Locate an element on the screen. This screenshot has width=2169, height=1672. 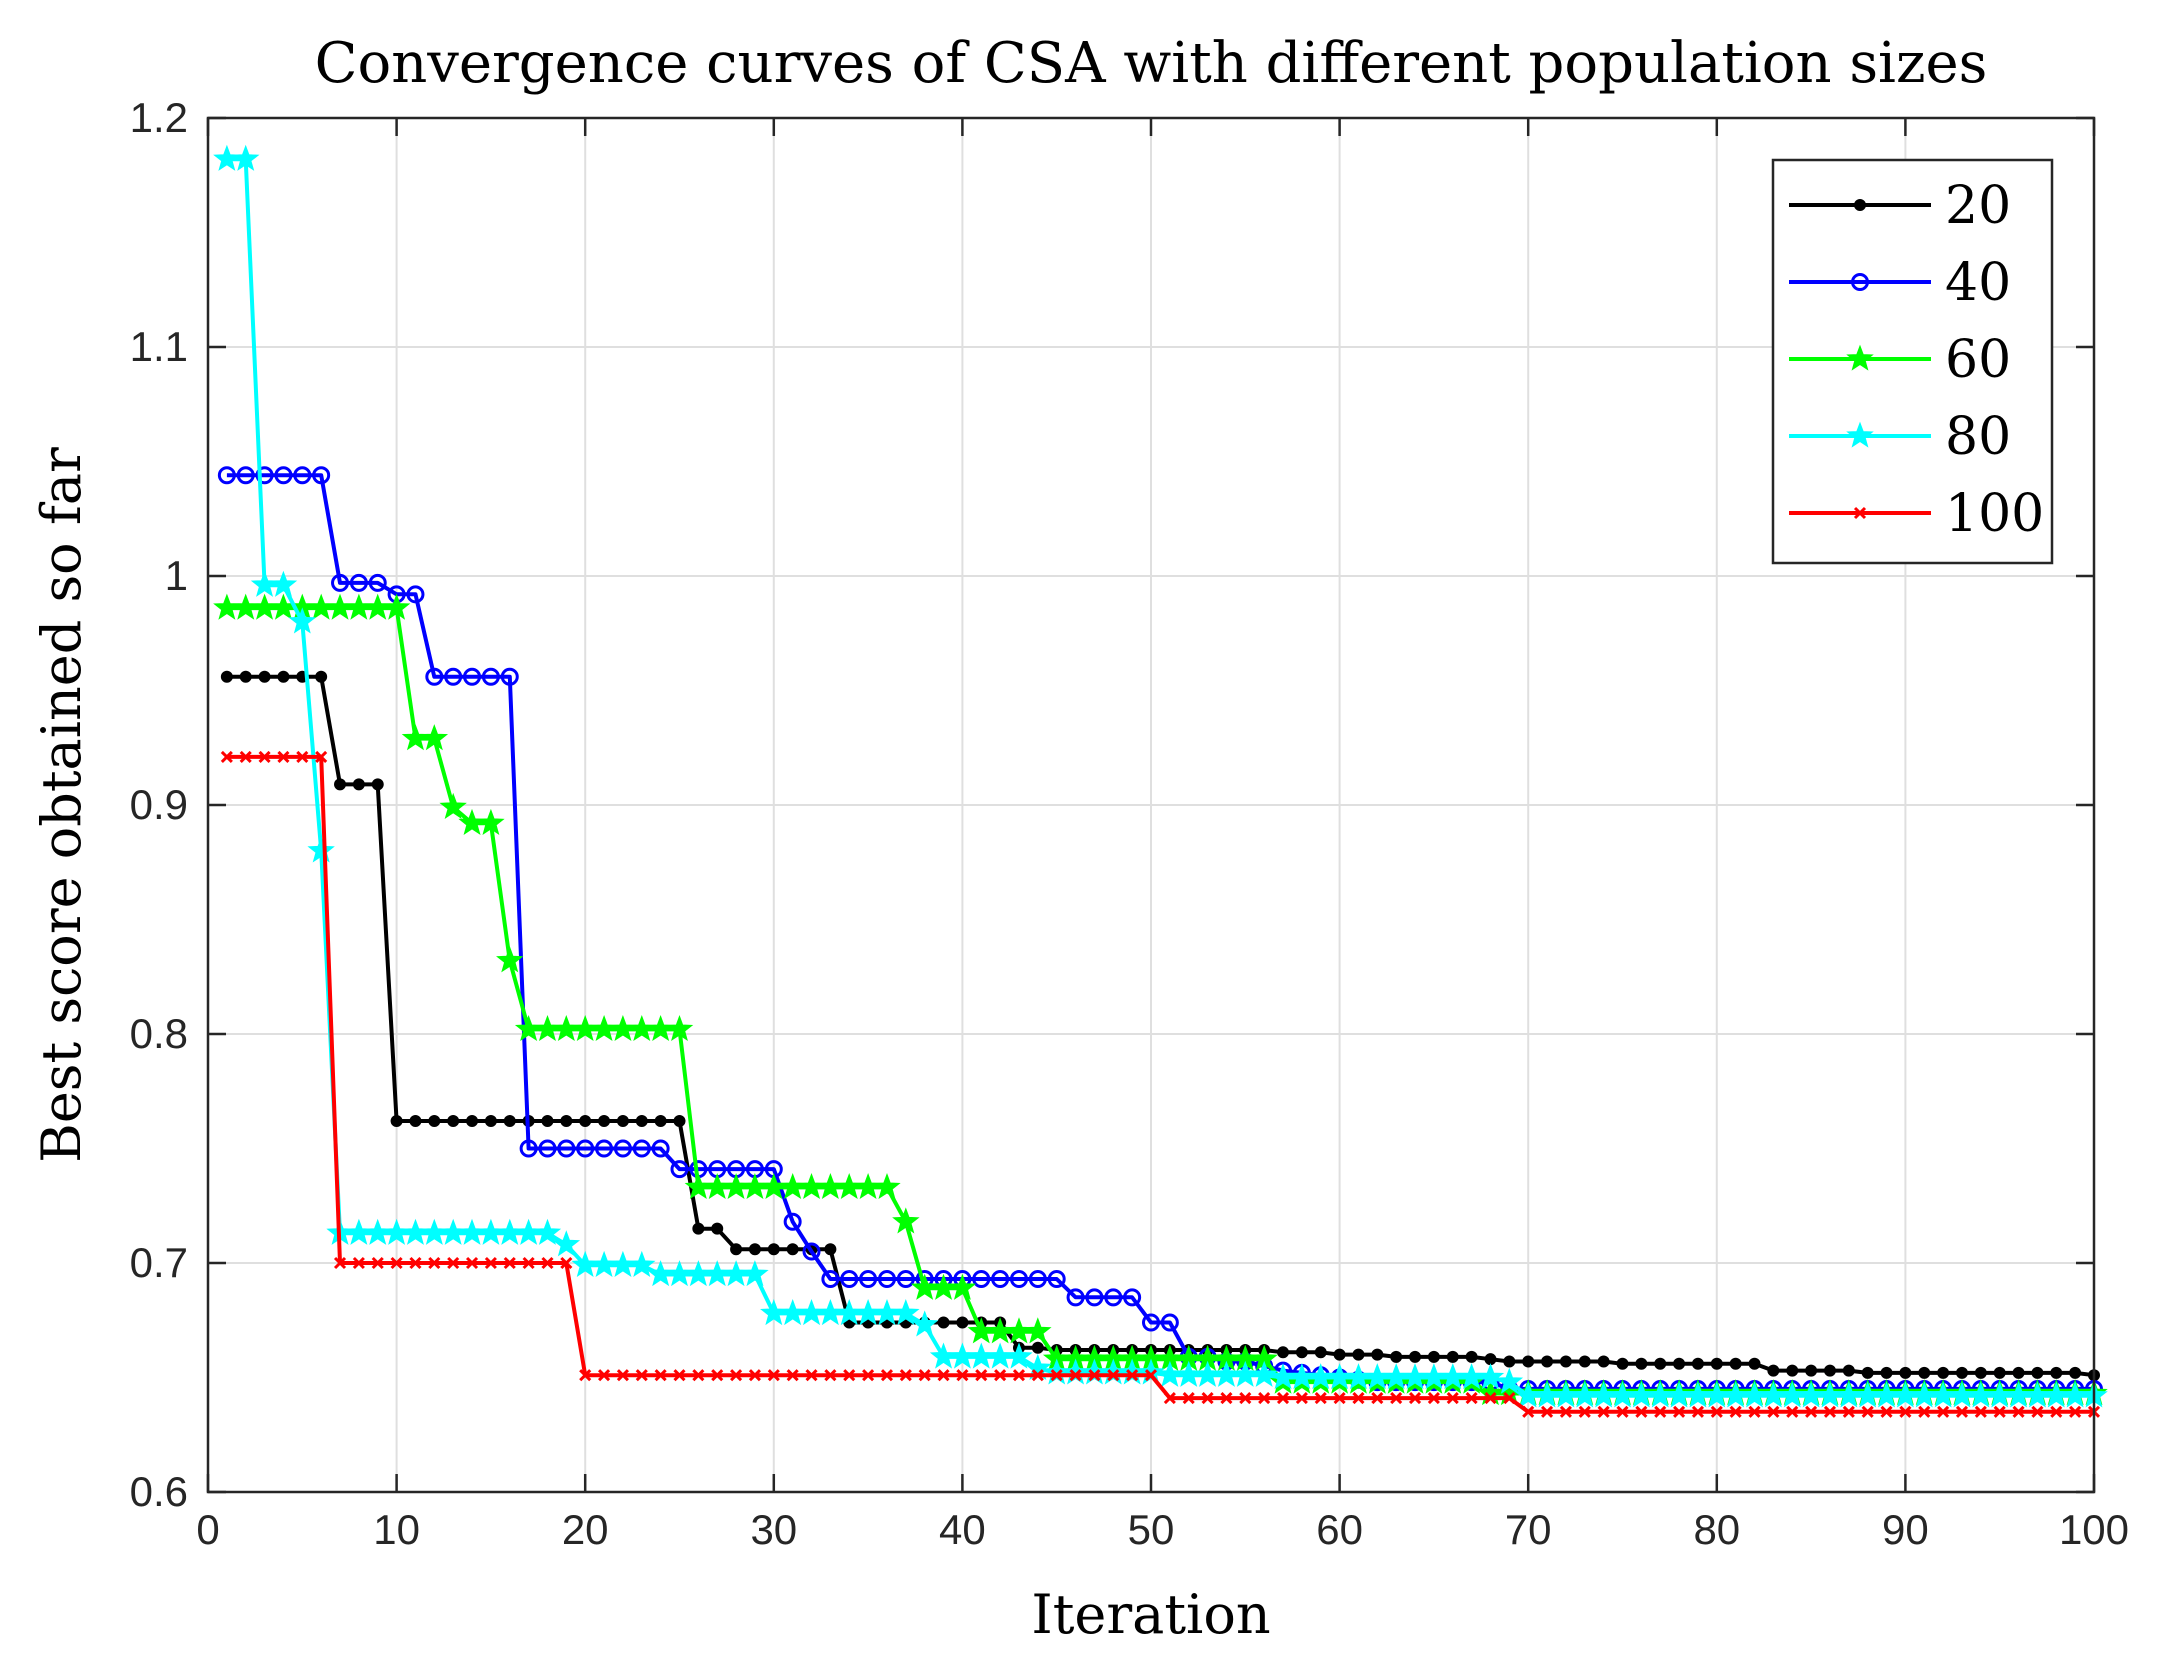
y-tick-label: 0.7 is located at coordinates (159, 1262).